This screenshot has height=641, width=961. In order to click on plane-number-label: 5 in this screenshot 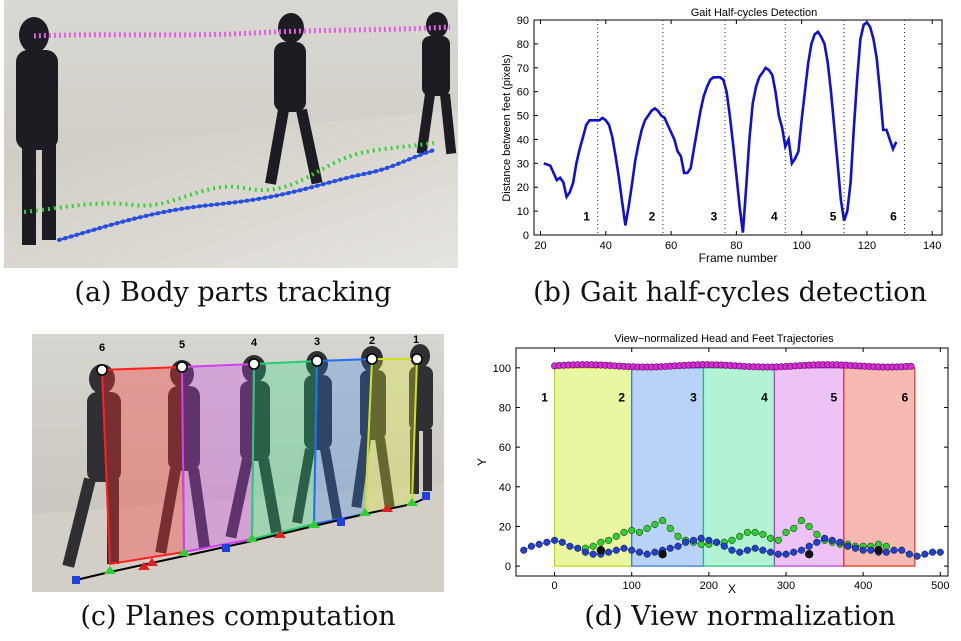, I will do `click(834, 398)`.